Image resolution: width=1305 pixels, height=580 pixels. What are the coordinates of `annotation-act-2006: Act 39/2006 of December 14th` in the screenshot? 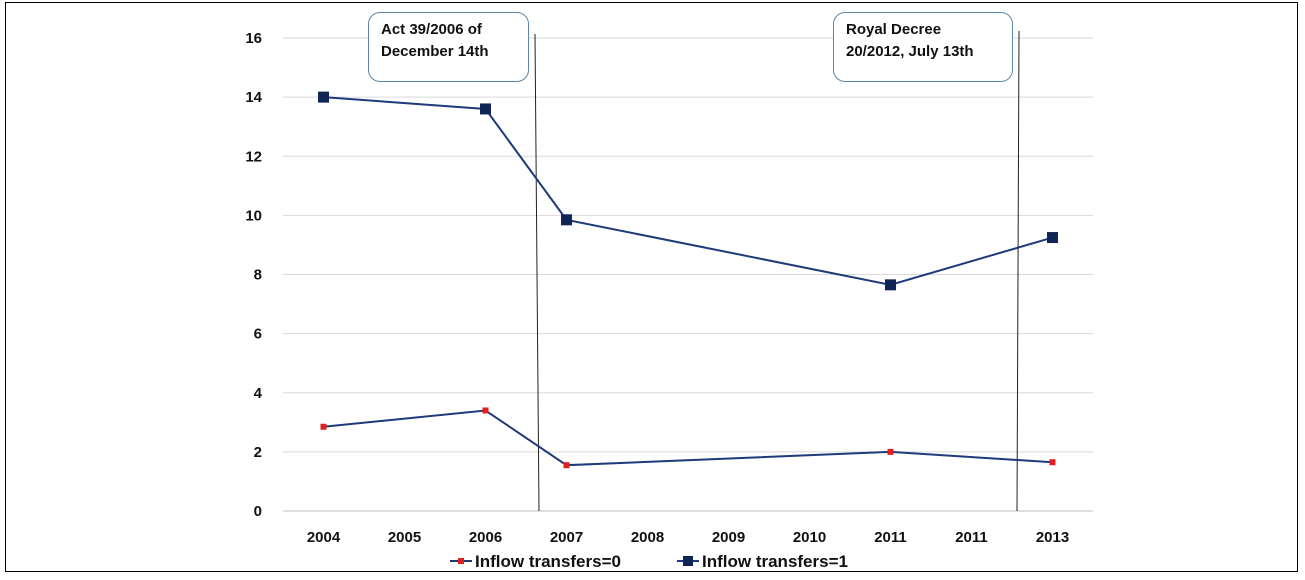 It's located at (448, 47).